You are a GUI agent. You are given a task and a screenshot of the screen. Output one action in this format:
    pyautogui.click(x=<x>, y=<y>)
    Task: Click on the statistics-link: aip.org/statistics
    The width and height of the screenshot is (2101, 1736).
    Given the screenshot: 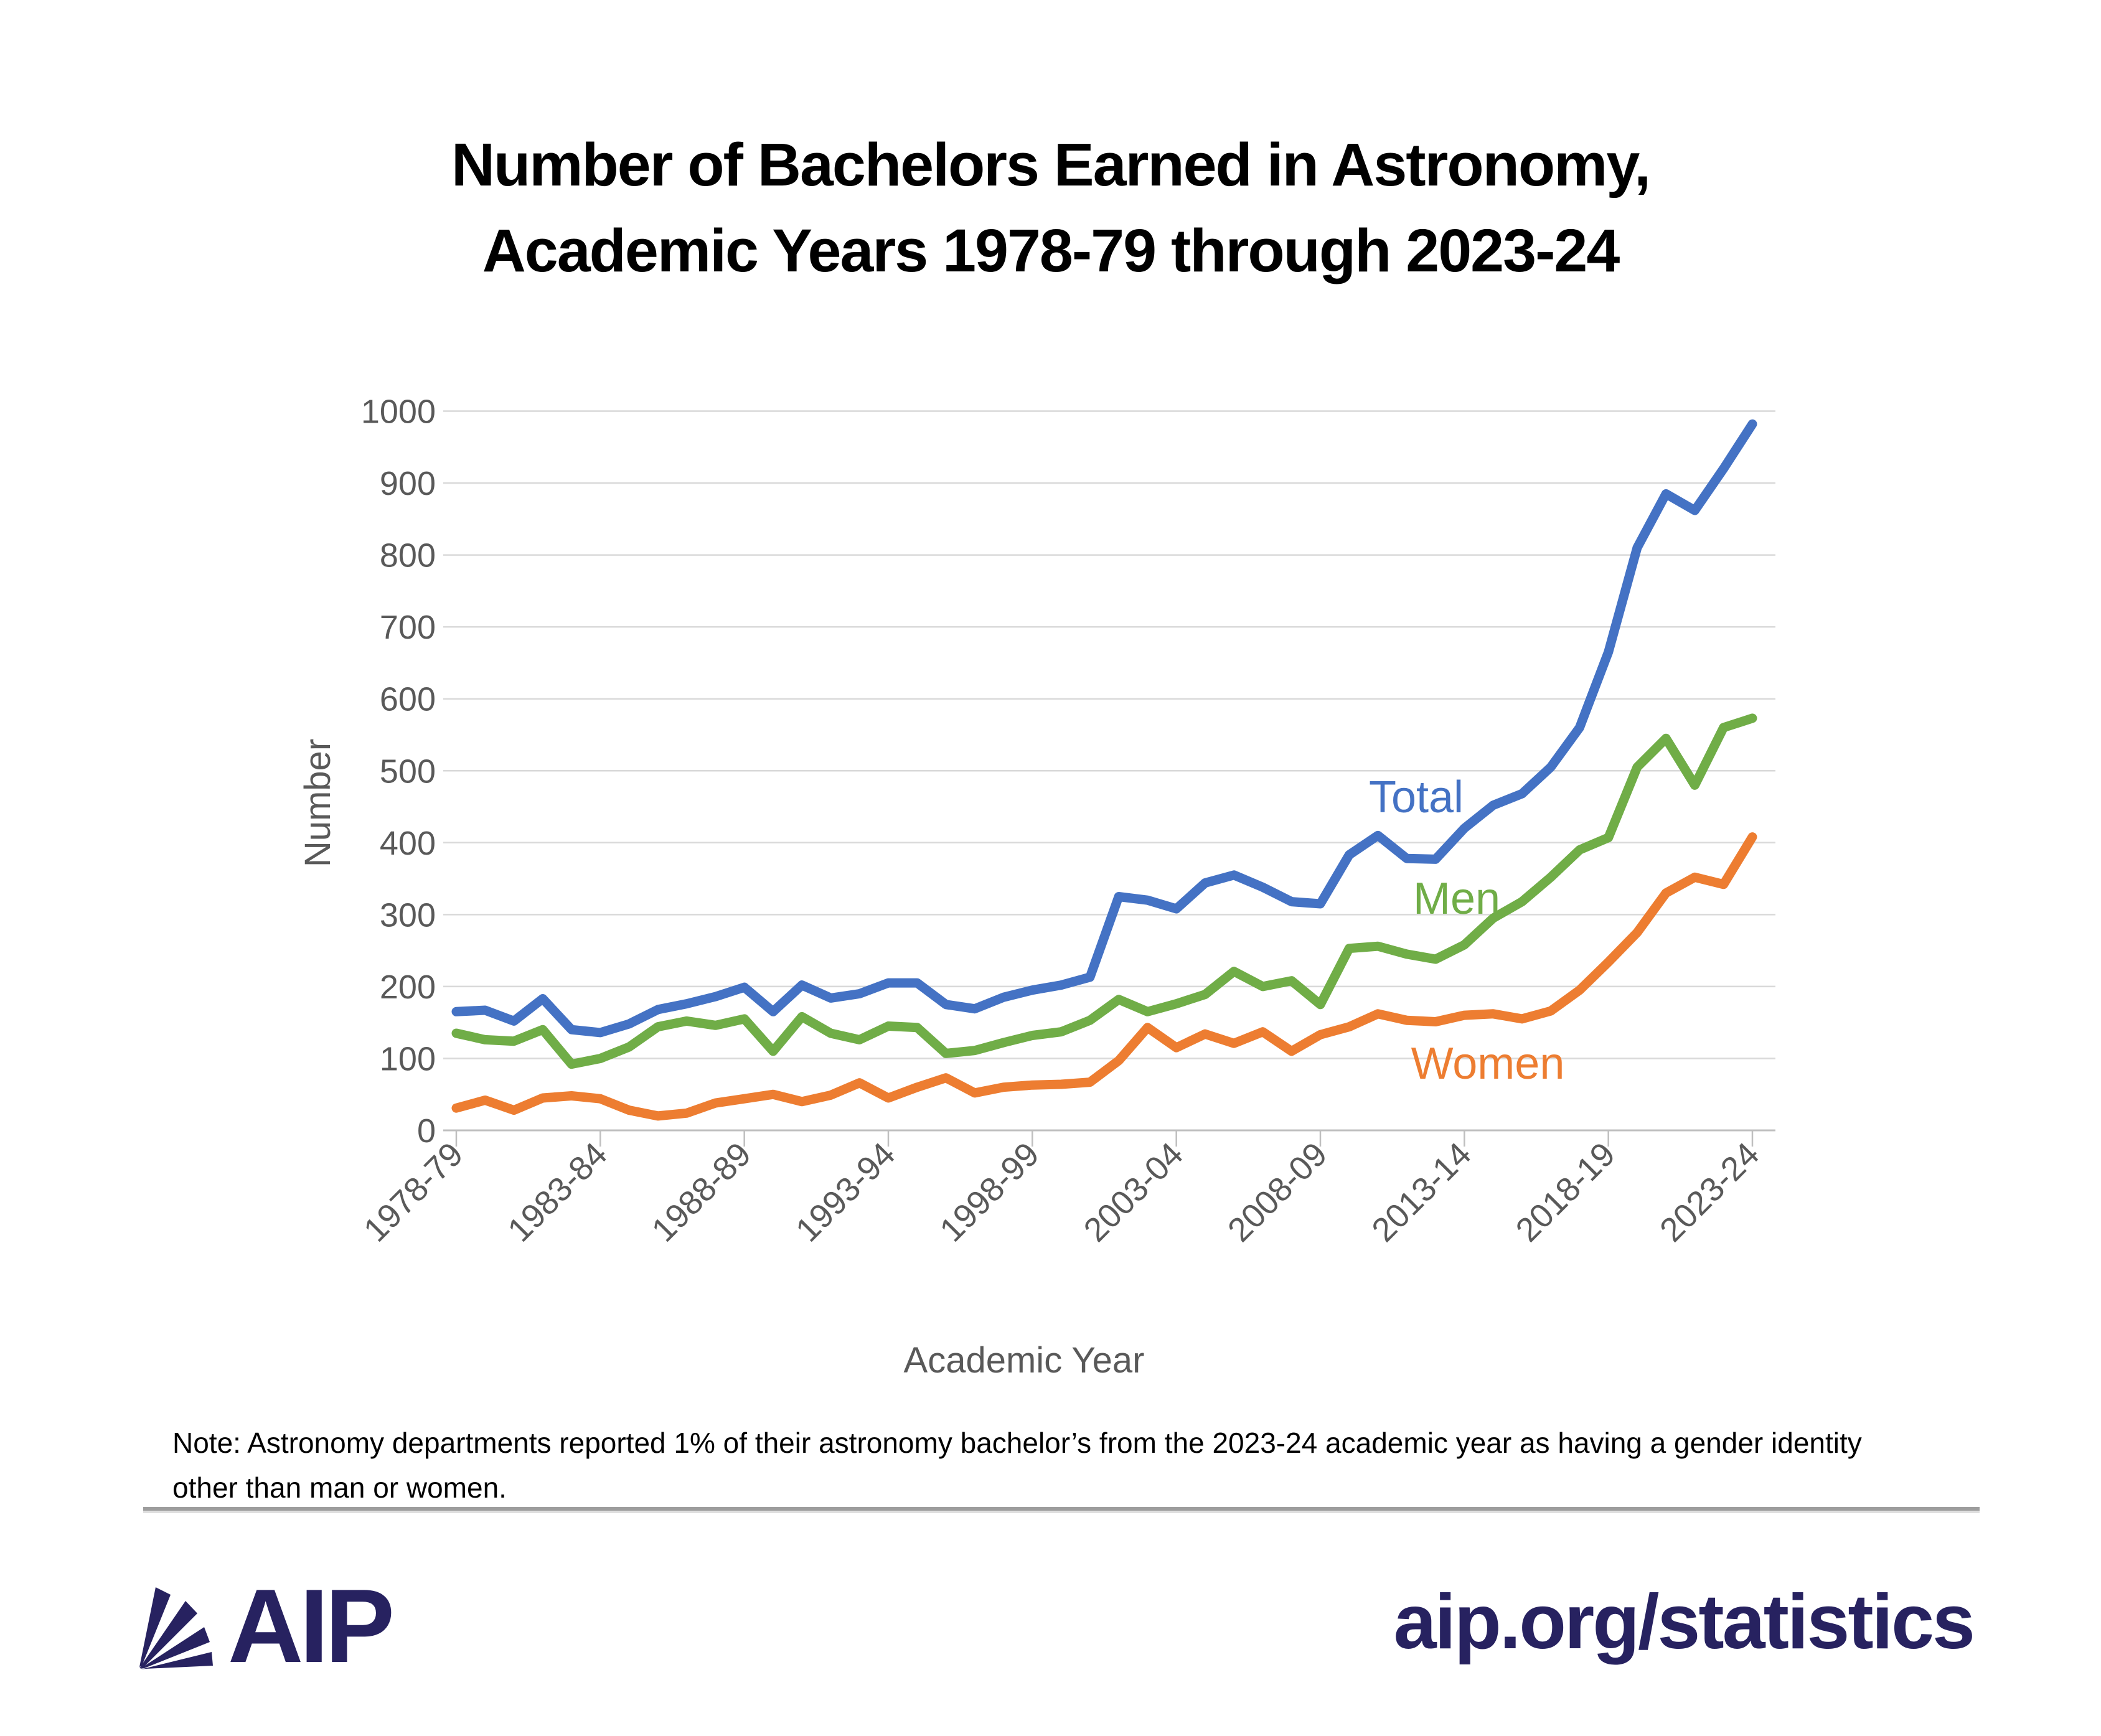 What is the action you would take?
    pyautogui.click(x=1684, y=1622)
    